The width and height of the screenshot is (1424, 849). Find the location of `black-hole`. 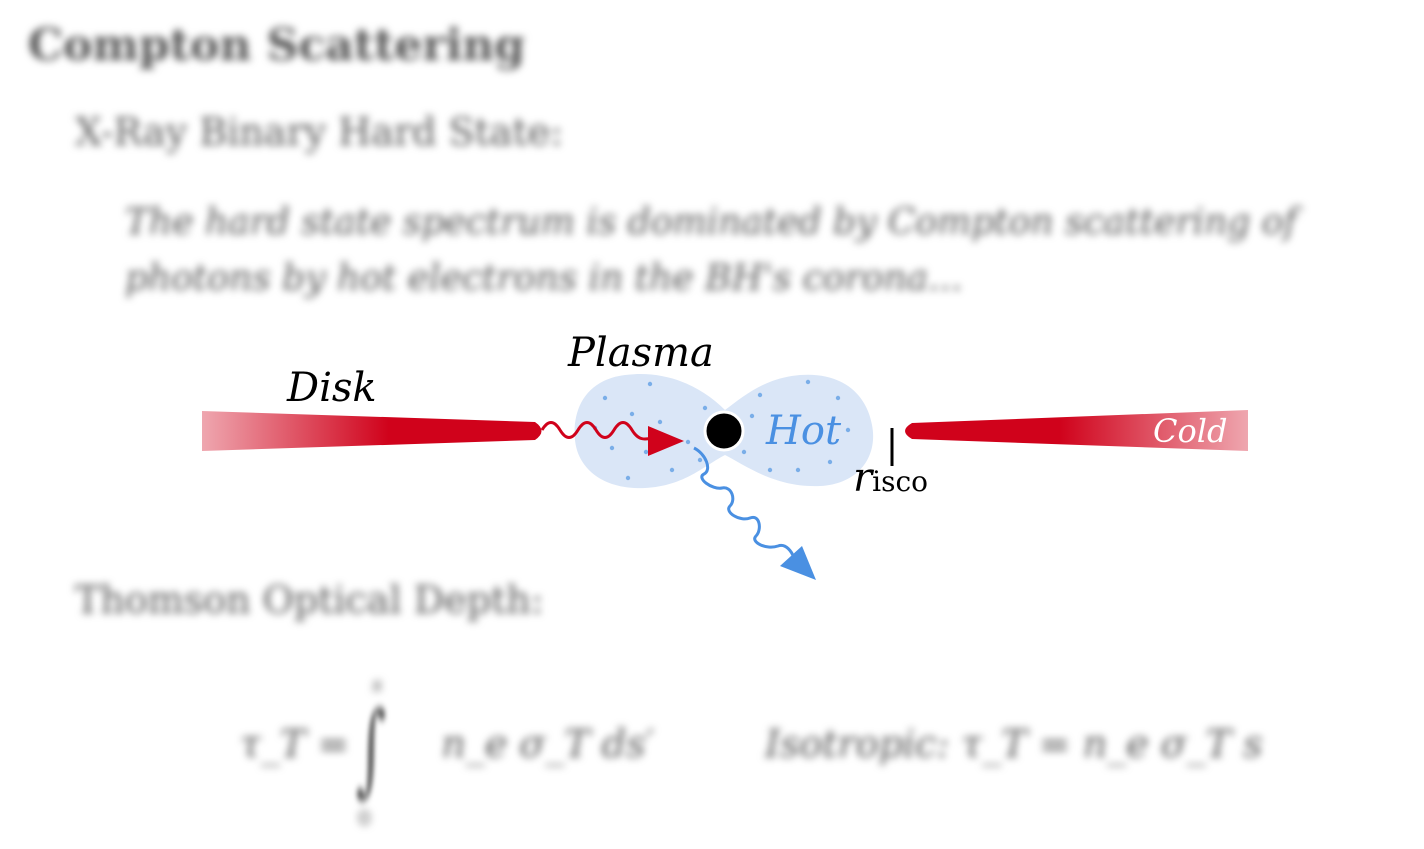

black-hole is located at coordinates (724, 431).